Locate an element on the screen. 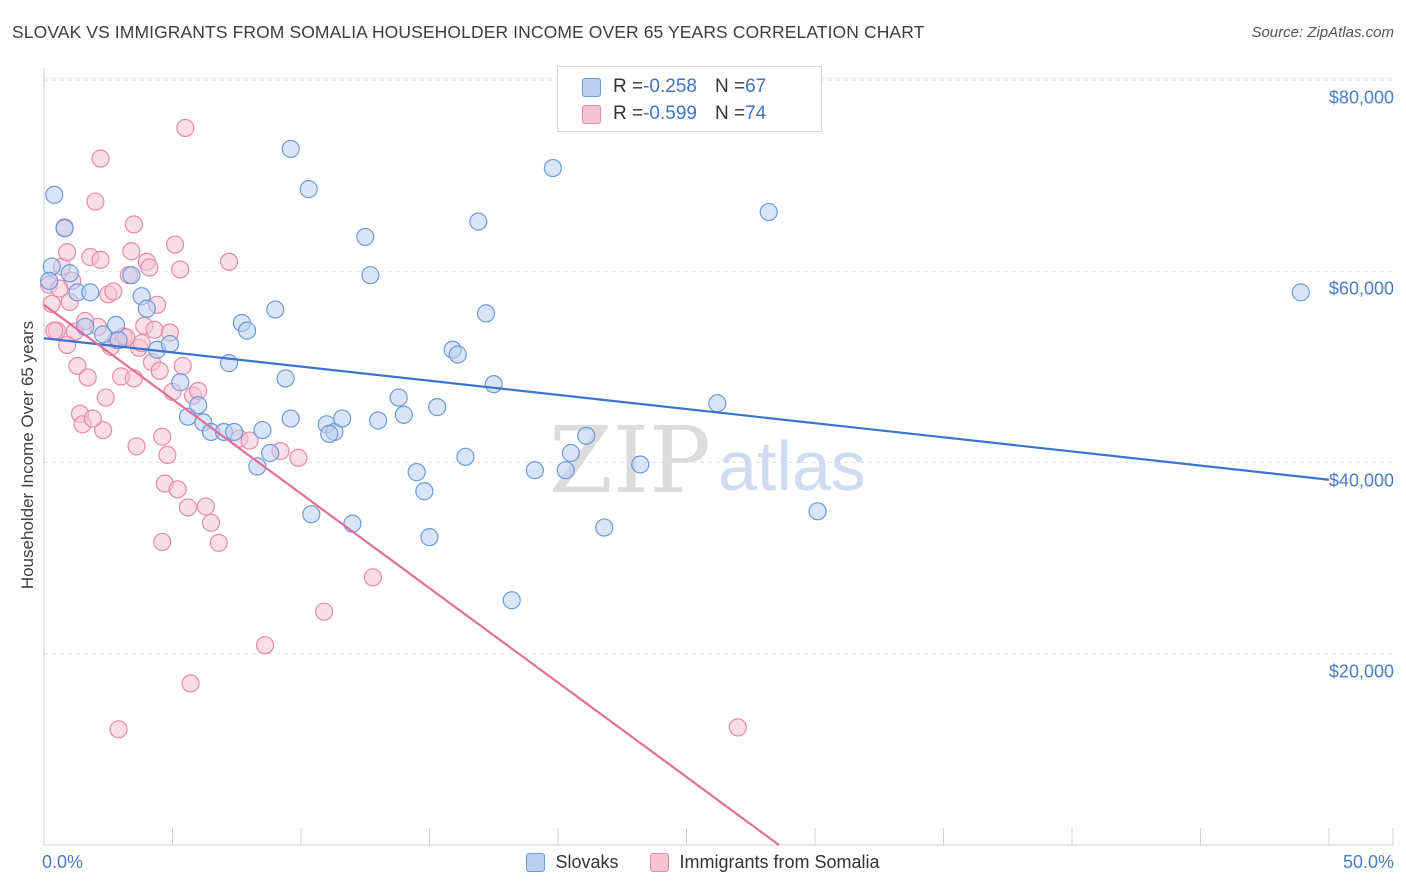 The width and height of the screenshot is (1406, 892). legend-item-somalia: Immigrants from Somalia is located at coordinates (765, 862).